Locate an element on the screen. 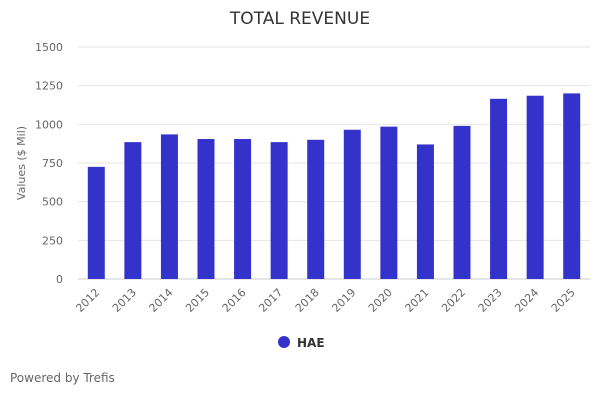 The width and height of the screenshot is (600, 400). legend: HAE is located at coordinates (301, 343).